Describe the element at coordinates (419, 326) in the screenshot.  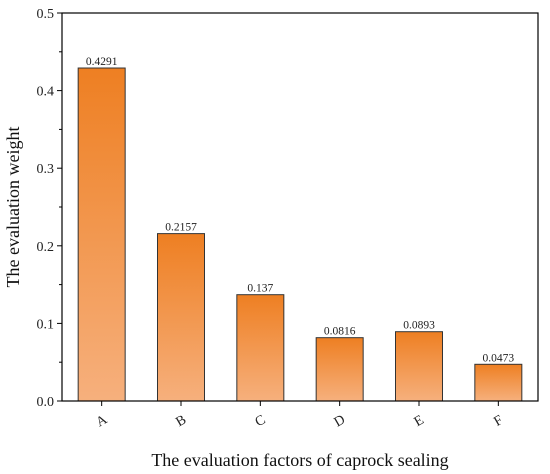
I see `data-label-E: 0.0893` at that location.